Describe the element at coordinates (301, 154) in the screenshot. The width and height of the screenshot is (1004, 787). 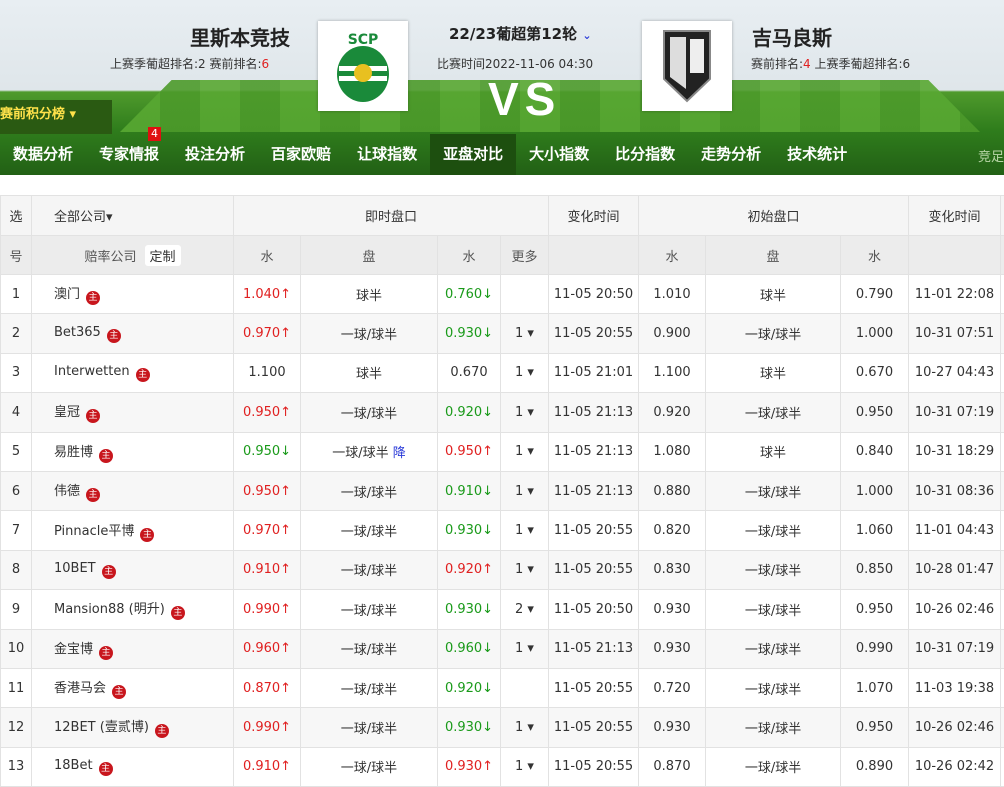
I see `tab-4: 百家欧赔` at that location.